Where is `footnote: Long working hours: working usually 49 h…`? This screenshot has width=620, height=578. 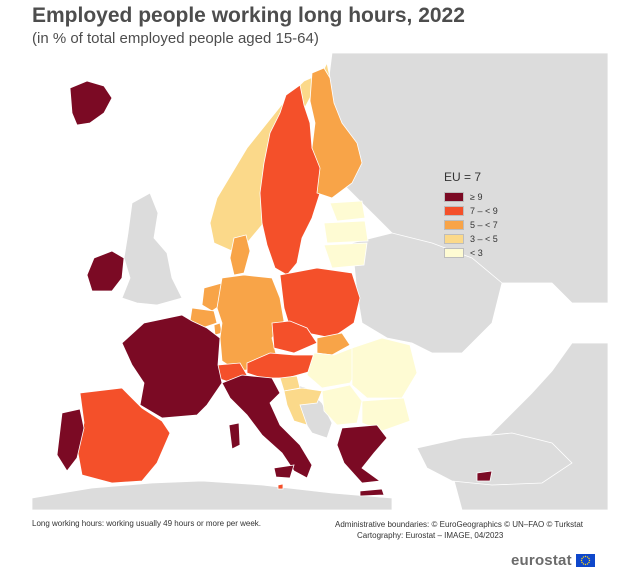 footnote: Long working hours: working usually 49 h… is located at coordinates (147, 523).